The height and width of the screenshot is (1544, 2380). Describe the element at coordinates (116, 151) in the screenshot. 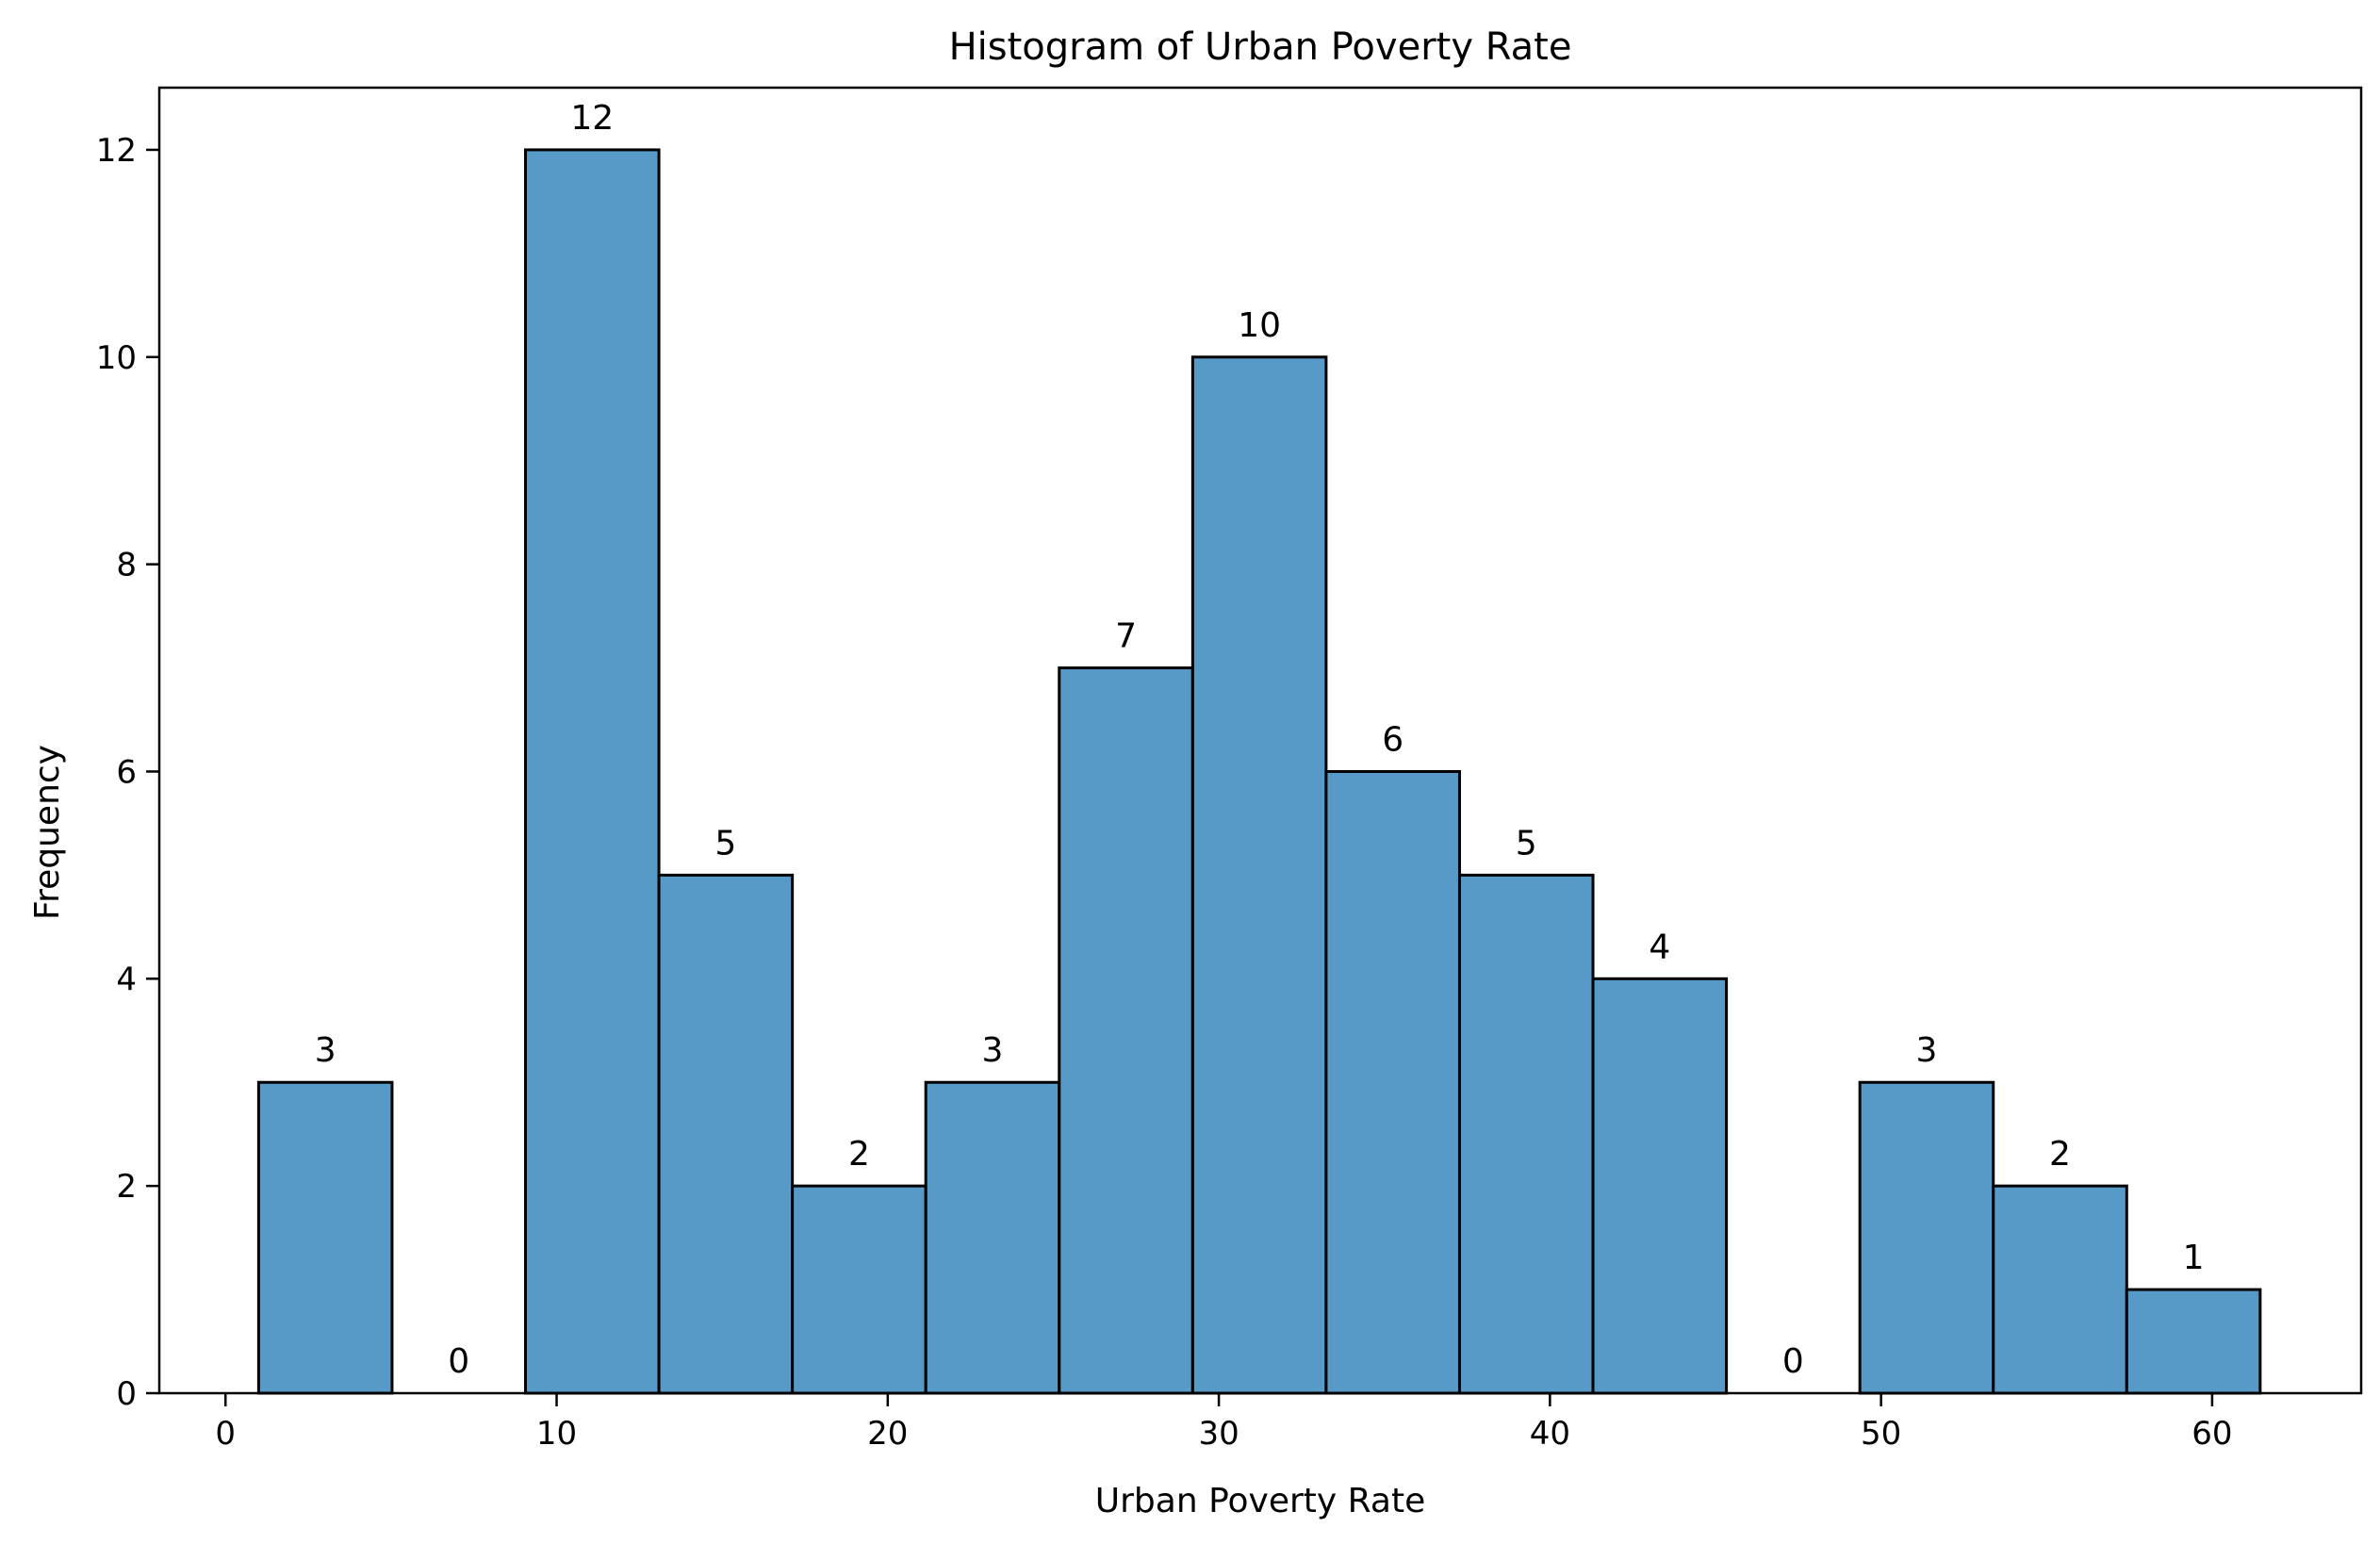

I see `y-tick-label: 12` at that location.